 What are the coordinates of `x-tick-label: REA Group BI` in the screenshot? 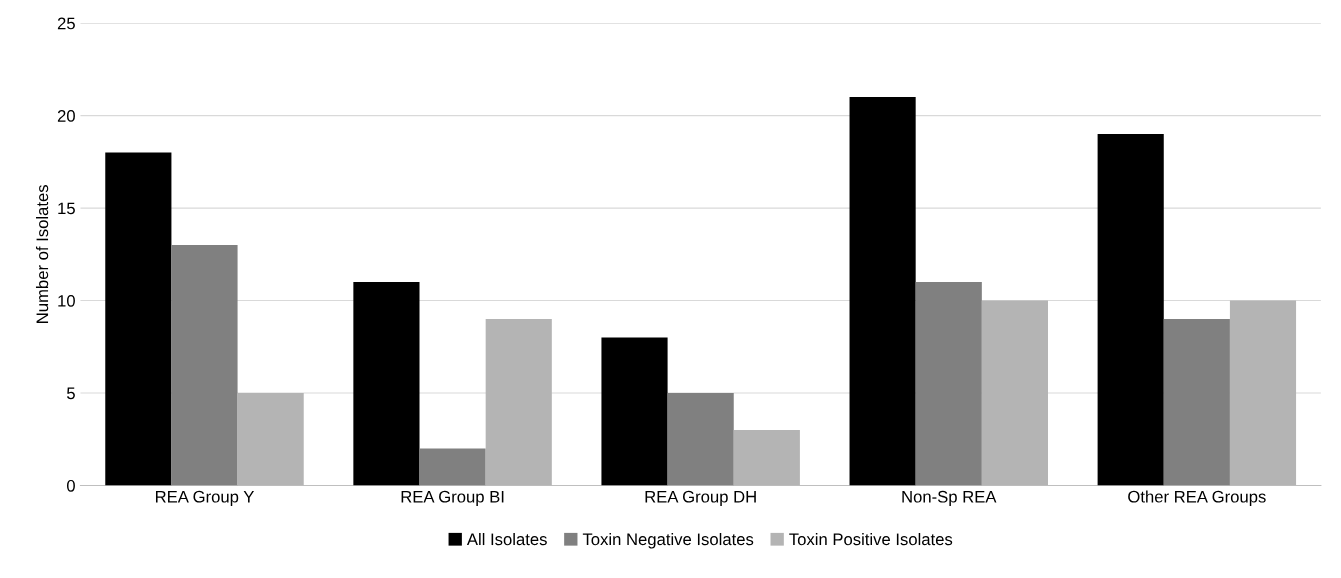 It's located at (452, 498).